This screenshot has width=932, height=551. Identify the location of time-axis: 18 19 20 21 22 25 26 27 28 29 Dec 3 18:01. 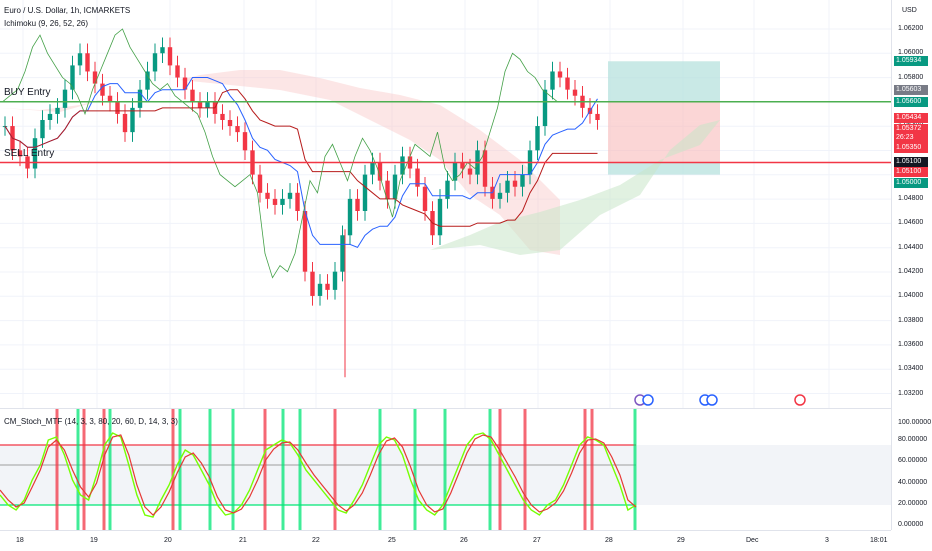
(445, 540).